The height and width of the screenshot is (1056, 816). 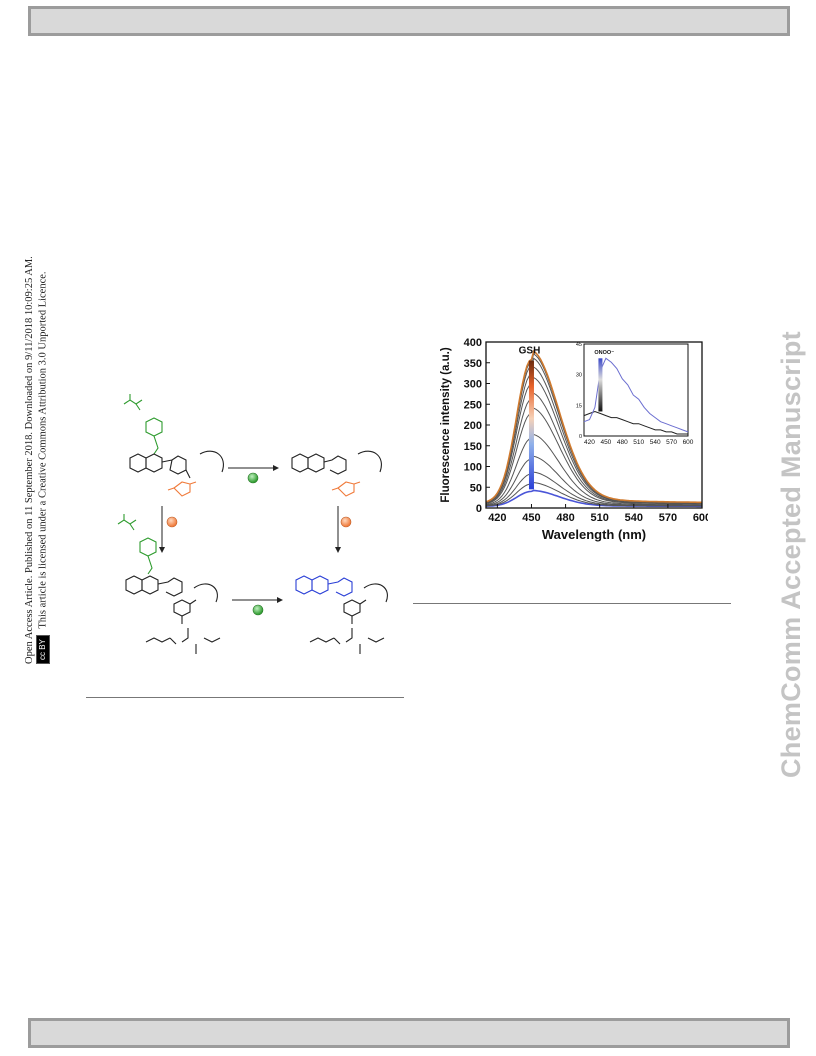 I want to click on figure-divider, so click(x=572, y=603).